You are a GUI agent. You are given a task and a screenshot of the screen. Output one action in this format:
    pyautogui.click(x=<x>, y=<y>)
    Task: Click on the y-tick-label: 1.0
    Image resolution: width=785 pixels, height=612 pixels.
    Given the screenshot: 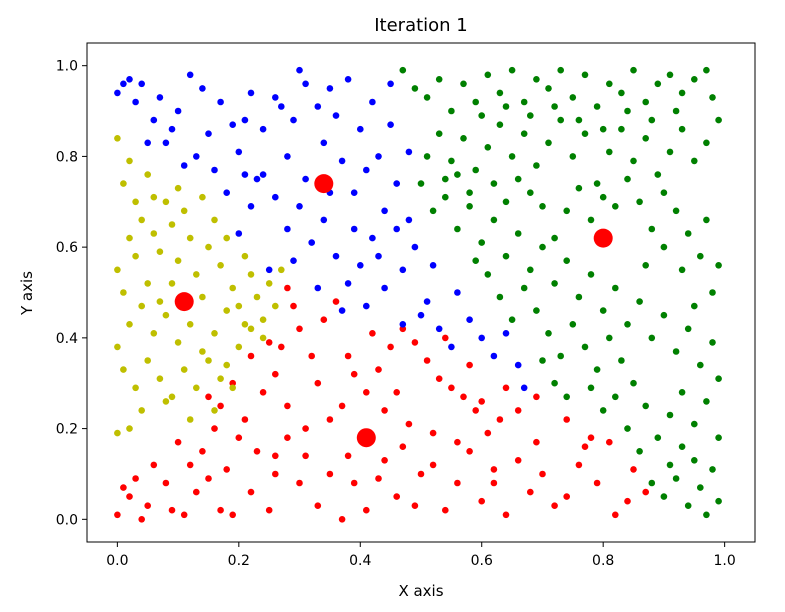 What is the action you would take?
    pyautogui.click(x=67, y=67)
    